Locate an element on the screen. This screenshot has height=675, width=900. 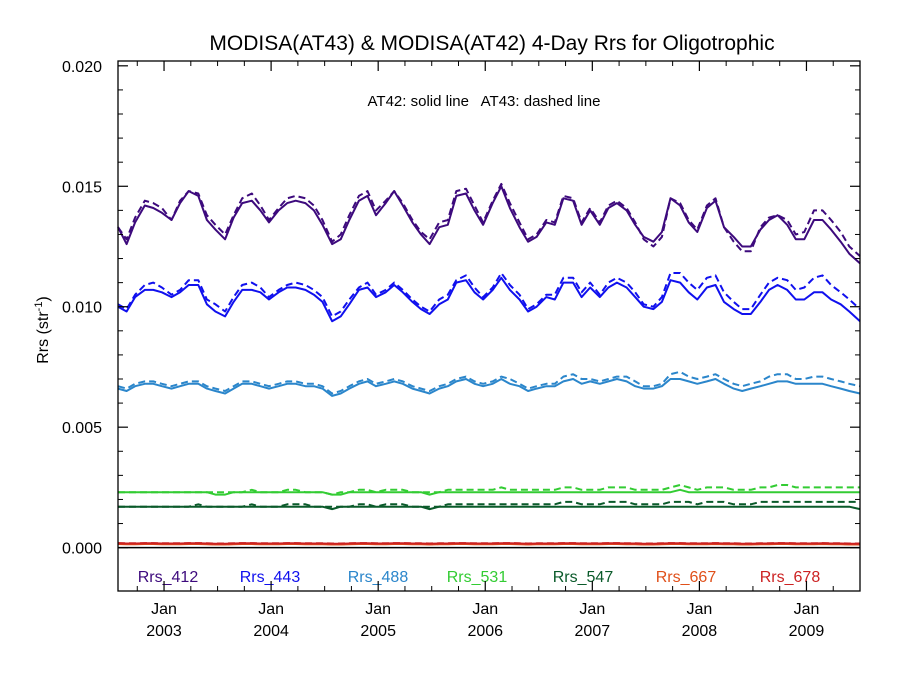
legend-rrs-488: Rrs_488 is located at coordinates (378, 577).